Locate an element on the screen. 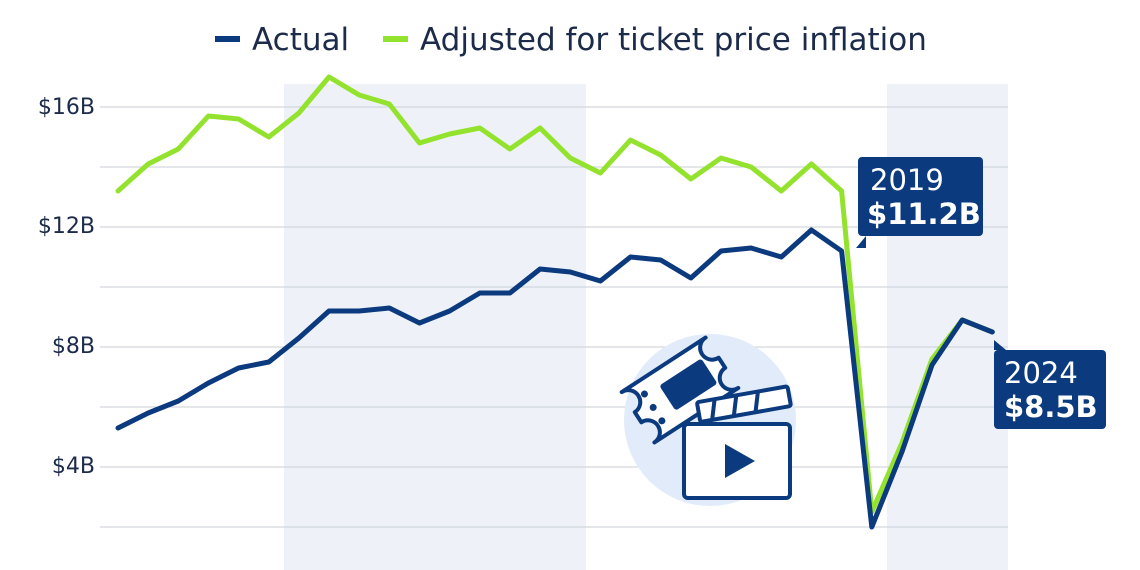 This screenshot has width=1140, height=570. callout-2019-value: $11.2B is located at coordinates (924, 214).